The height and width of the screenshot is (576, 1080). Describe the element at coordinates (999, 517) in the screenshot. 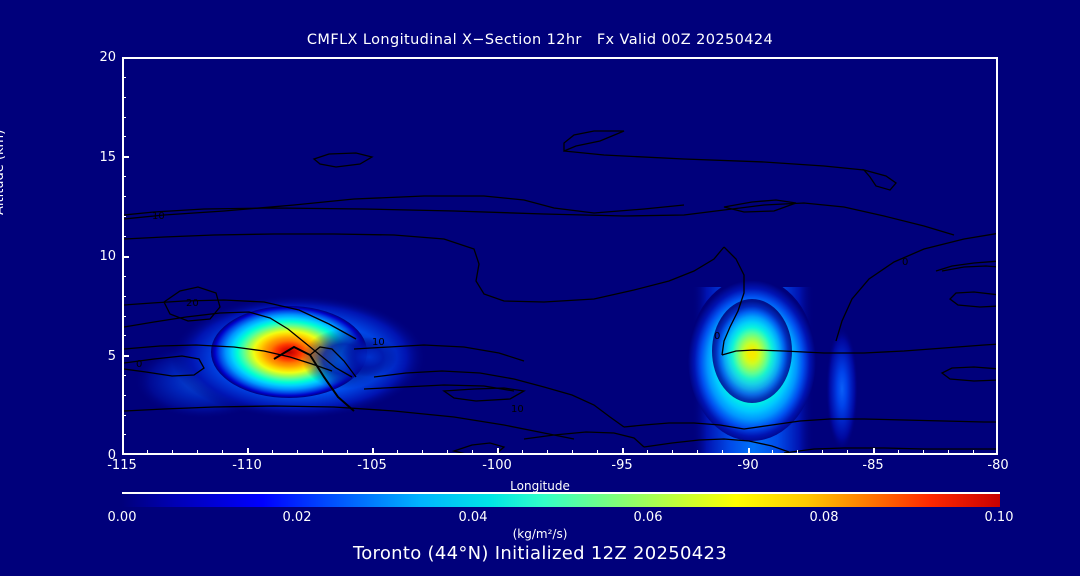

I see `colorbar-tick-label: 0.10` at that location.